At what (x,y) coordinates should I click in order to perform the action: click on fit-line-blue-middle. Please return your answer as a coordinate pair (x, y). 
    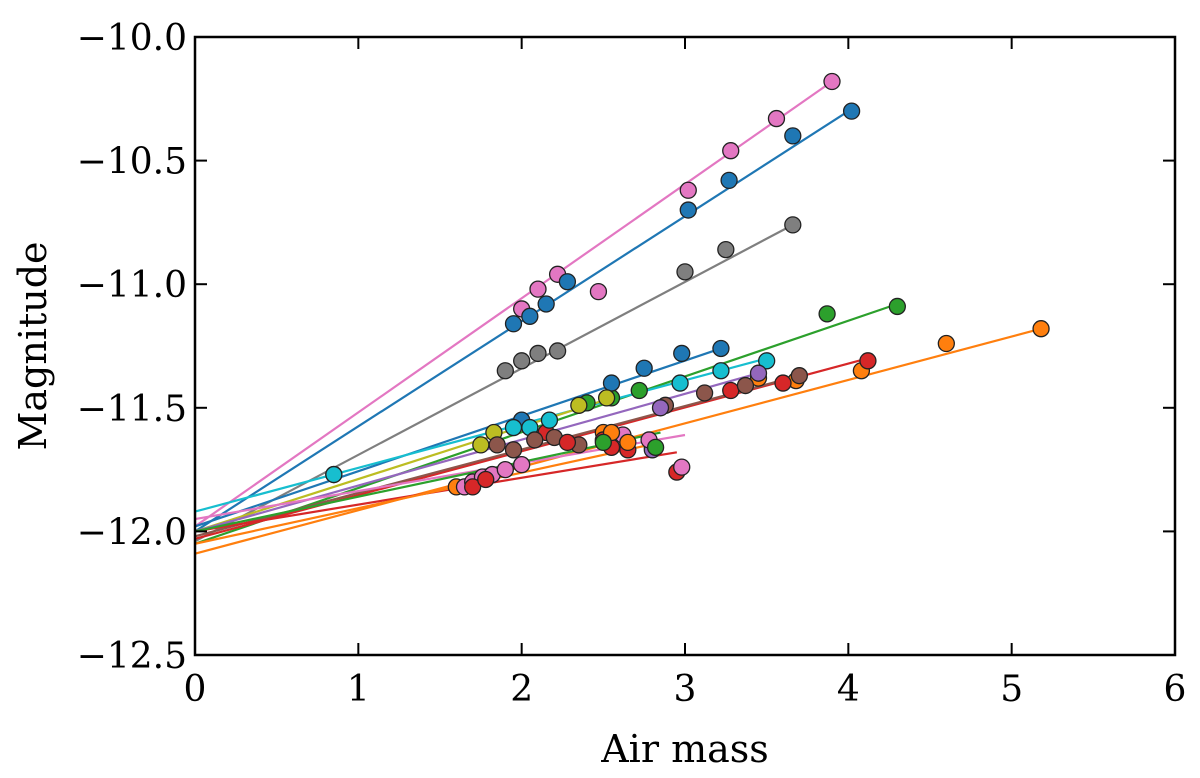
    Looking at the image, I should click on (458, 437).